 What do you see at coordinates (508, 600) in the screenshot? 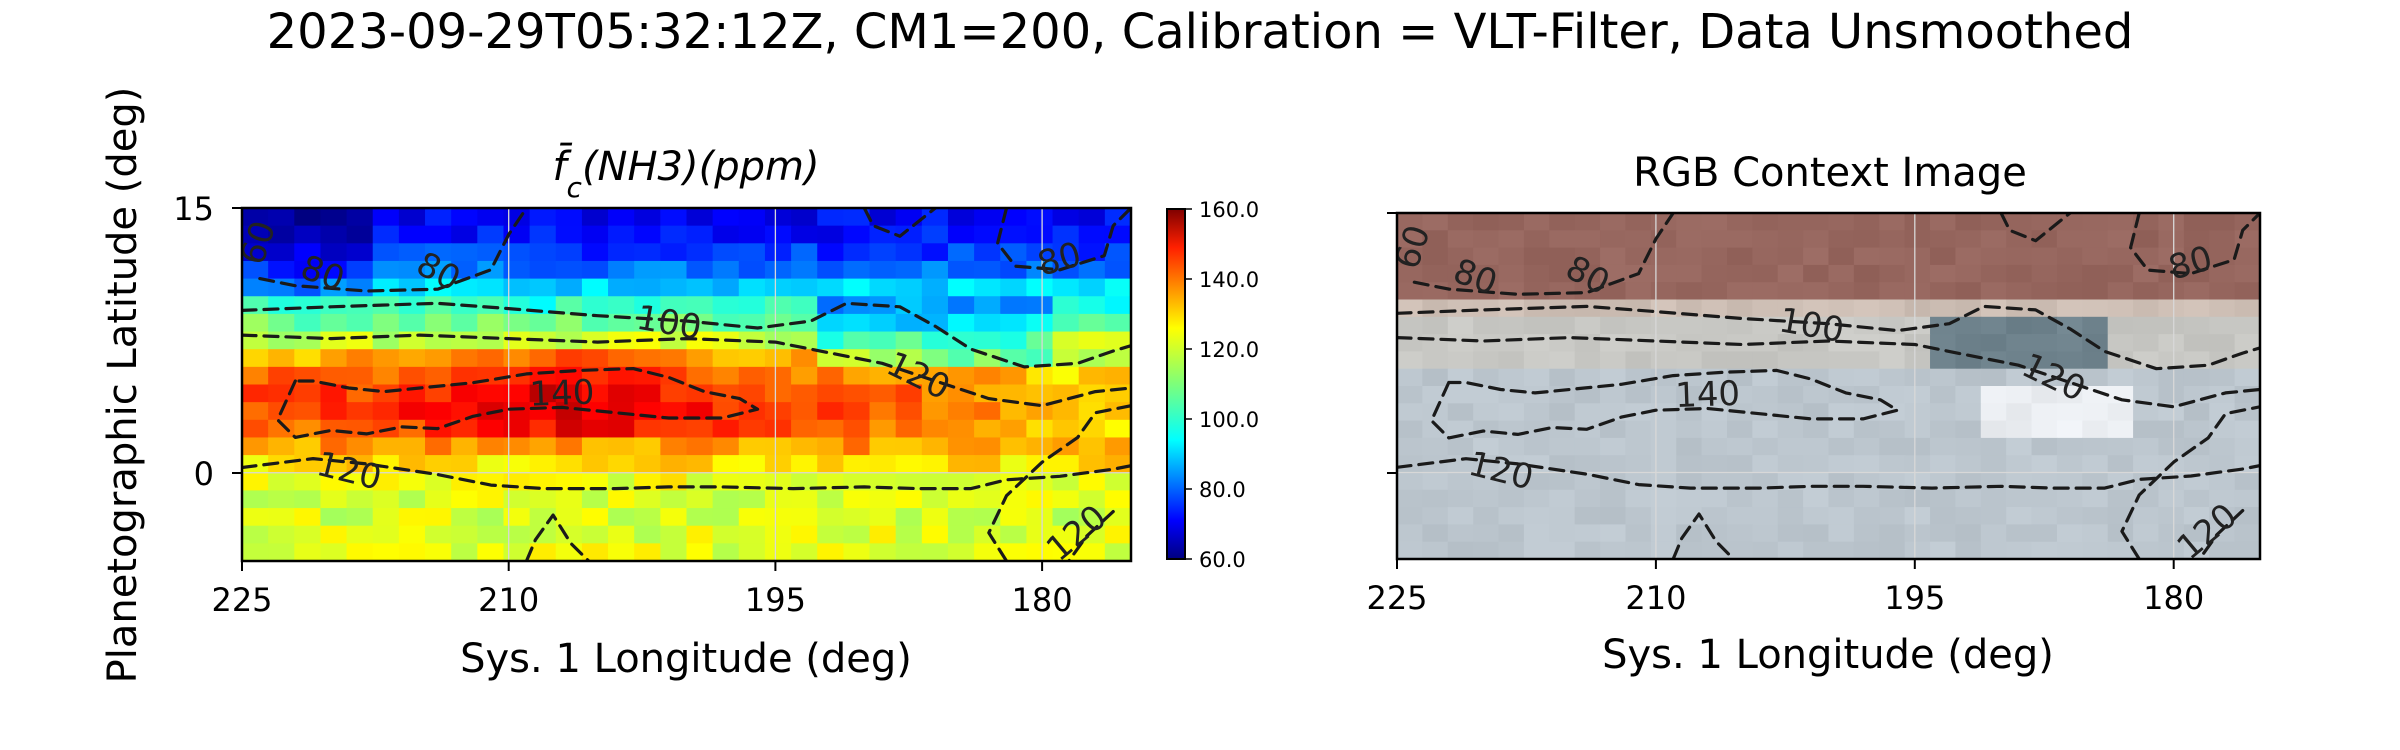
I see `xtick-label: 210` at bounding box center [508, 600].